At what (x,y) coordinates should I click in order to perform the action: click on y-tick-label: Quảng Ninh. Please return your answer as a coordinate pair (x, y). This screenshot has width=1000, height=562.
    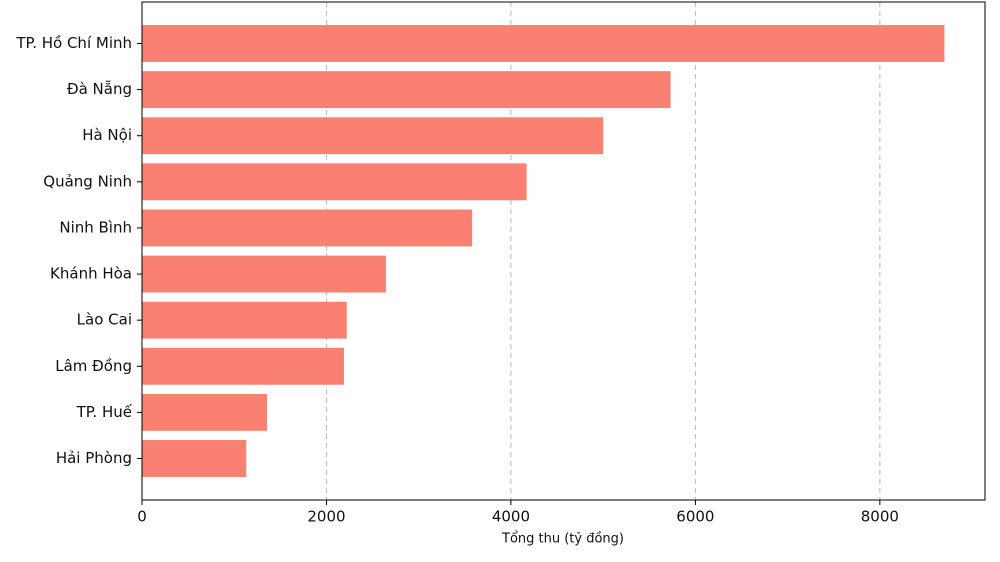
    Looking at the image, I should click on (87, 181).